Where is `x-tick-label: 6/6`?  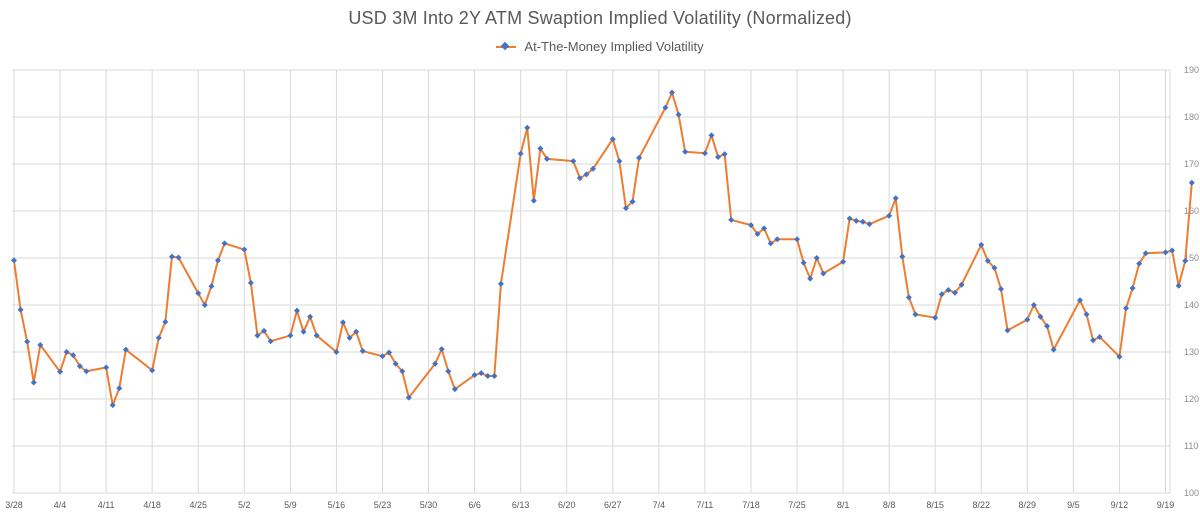
x-tick-label: 6/6 is located at coordinates (474, 505).